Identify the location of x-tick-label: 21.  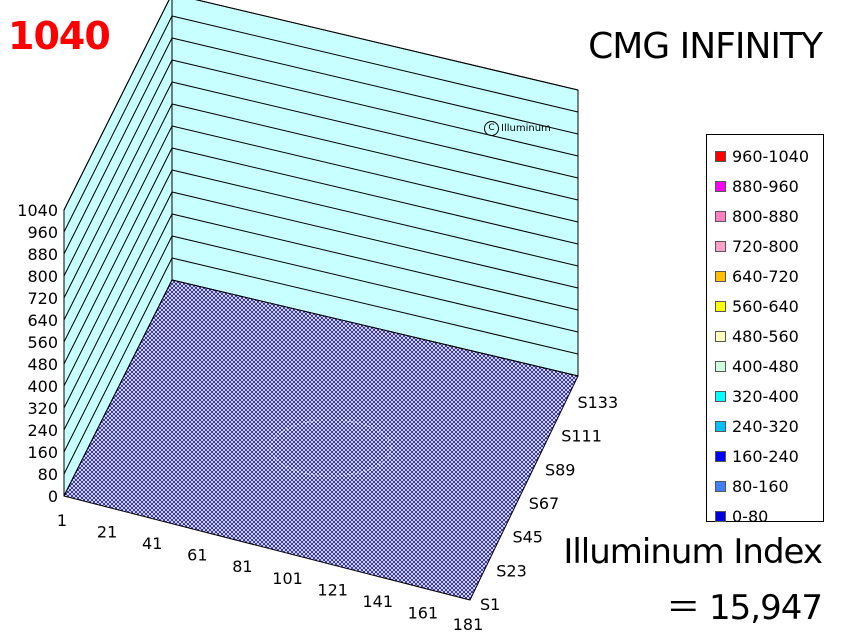
(107, 532).